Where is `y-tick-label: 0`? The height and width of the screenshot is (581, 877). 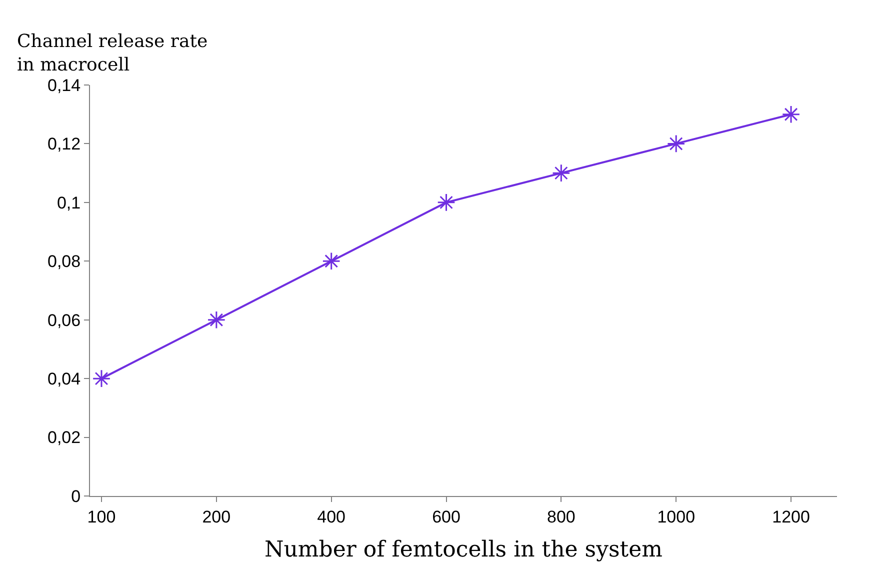 y-tick-label: 0 is located at coordinates (76, 496).